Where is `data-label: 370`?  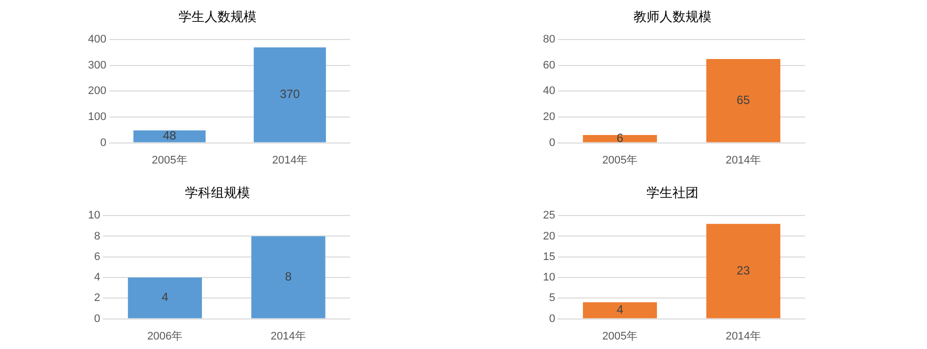 data-label: 370 is located at coordinates (290, 94).